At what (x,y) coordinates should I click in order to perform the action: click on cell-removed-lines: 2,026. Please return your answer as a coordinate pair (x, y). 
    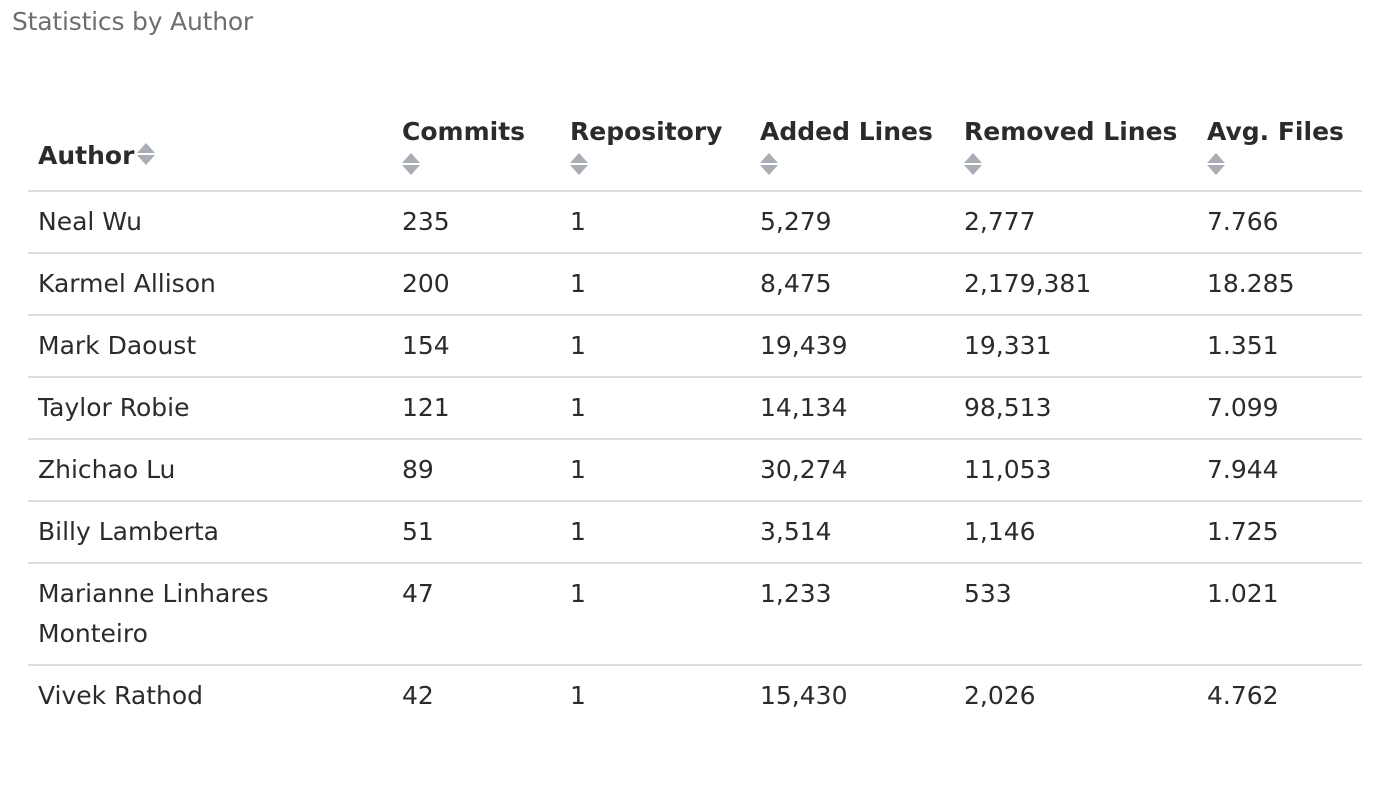
    Looking at the image, I should click on (1000, 695).